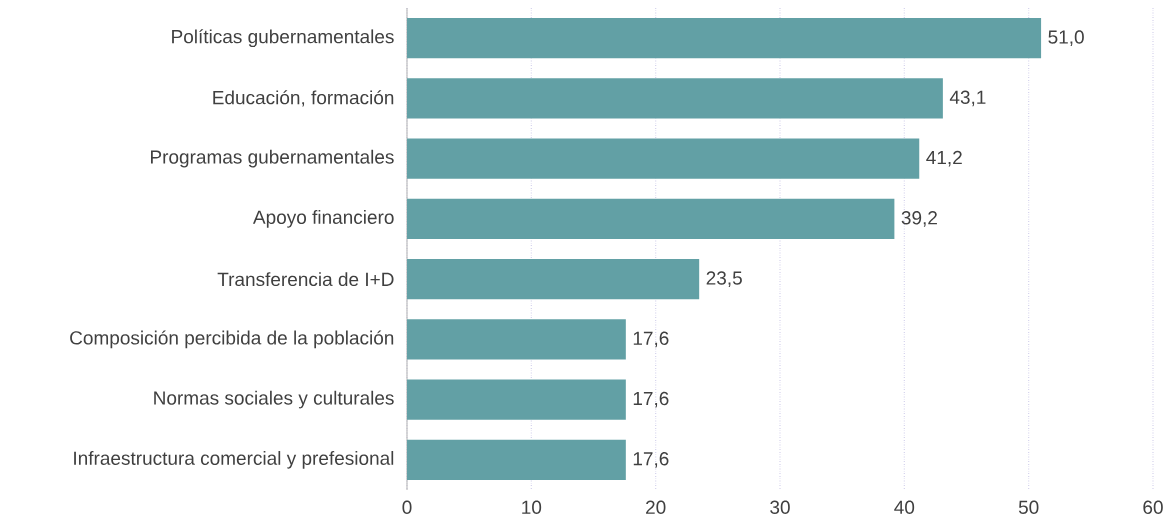 The image size is (1173, 524). What do you see at coordinates (303, 98) in the screenshot?
I see `y-tick-label: Educación, formación` at bounding box center [303, 98].